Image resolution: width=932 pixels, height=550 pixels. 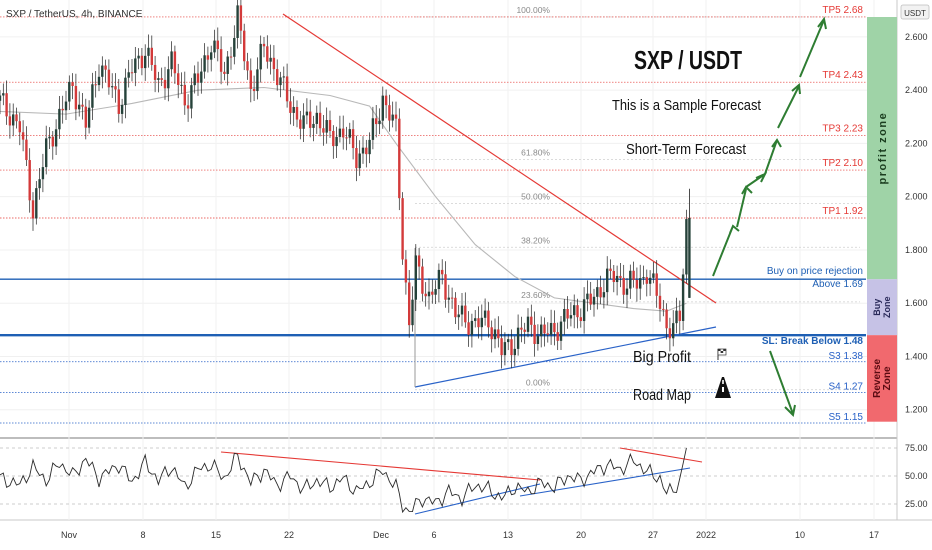 I want to click on target-level-label: TP3 2.23, so click(x=842, y=128).